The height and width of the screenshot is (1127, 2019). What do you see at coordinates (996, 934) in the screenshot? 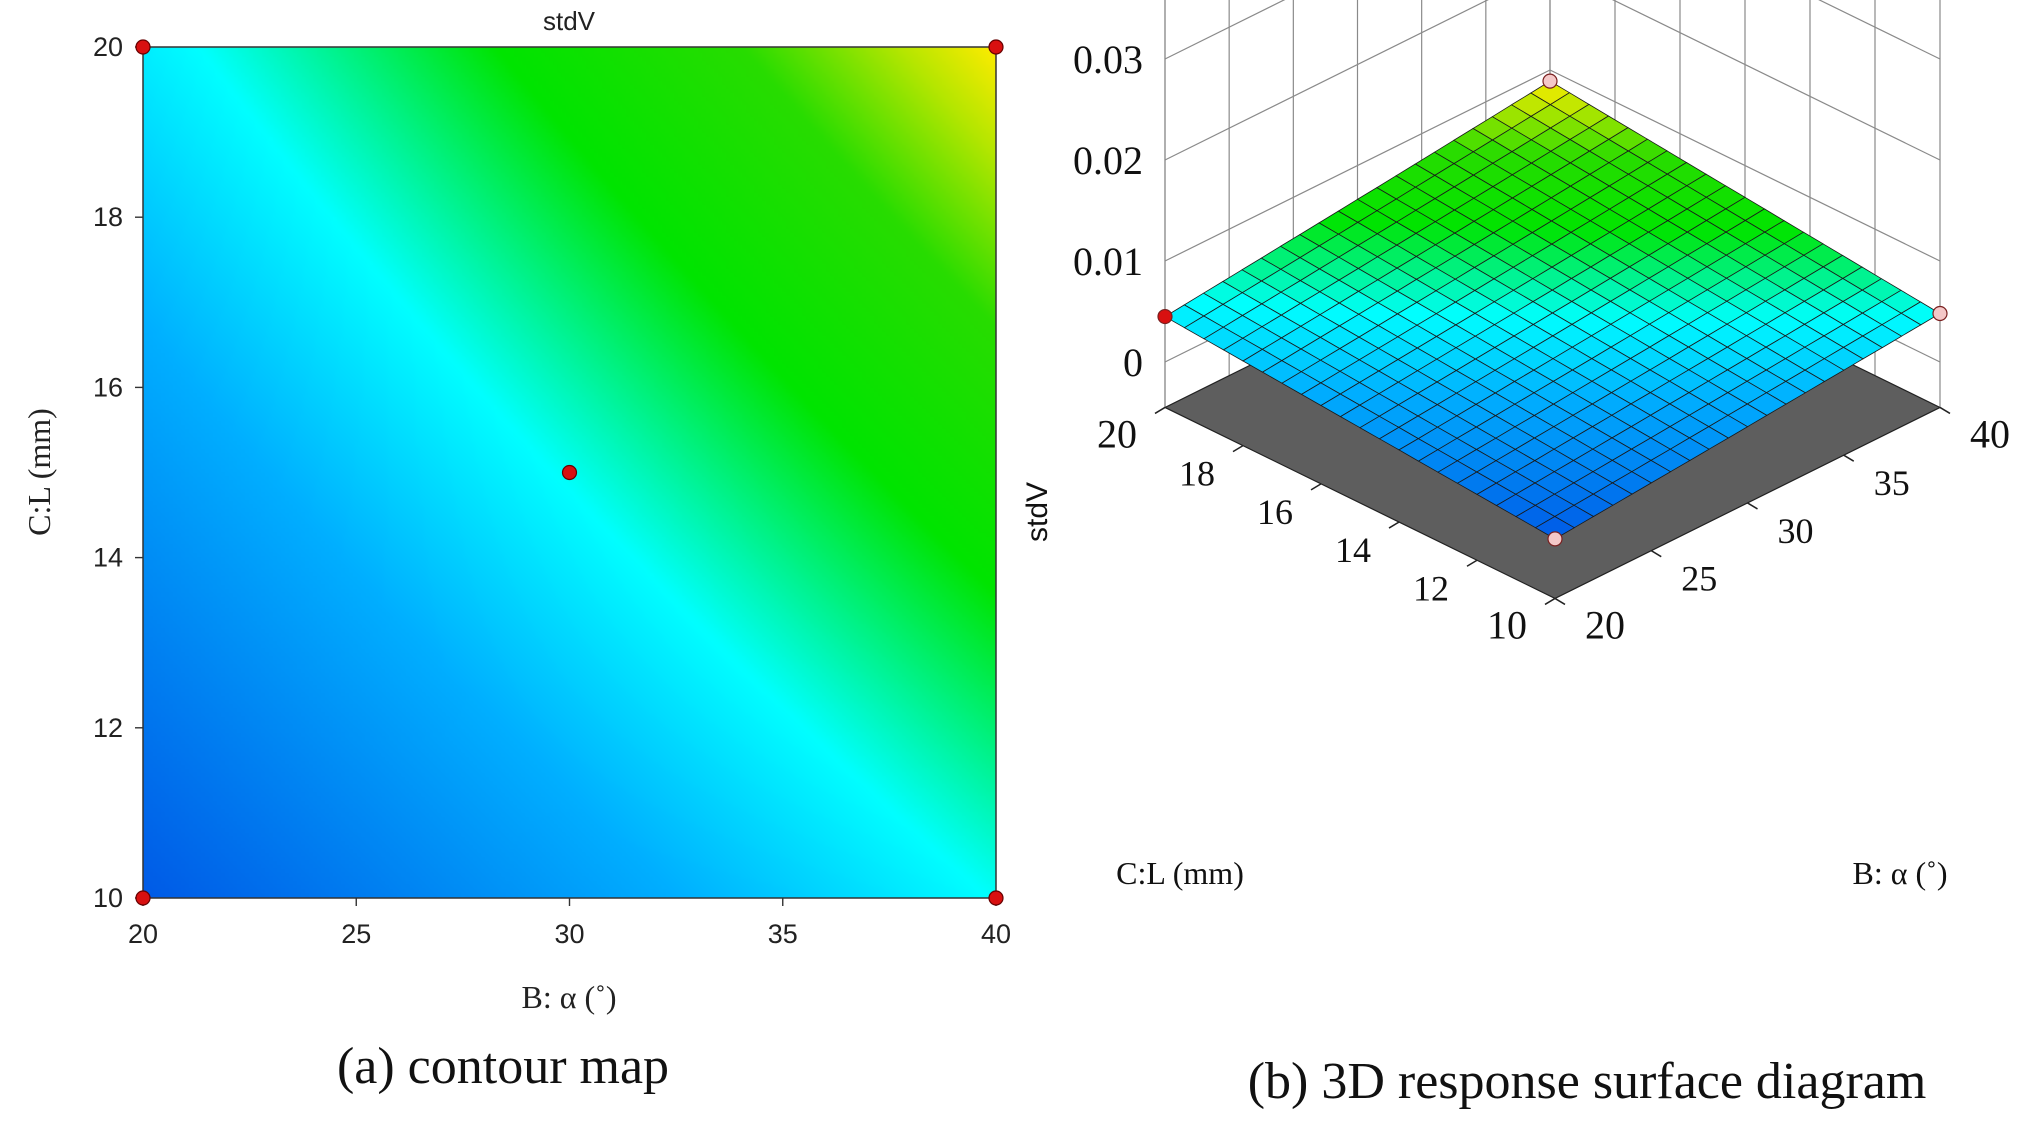
I see `x-tick-label: 40` at bounding box center [996, 934].